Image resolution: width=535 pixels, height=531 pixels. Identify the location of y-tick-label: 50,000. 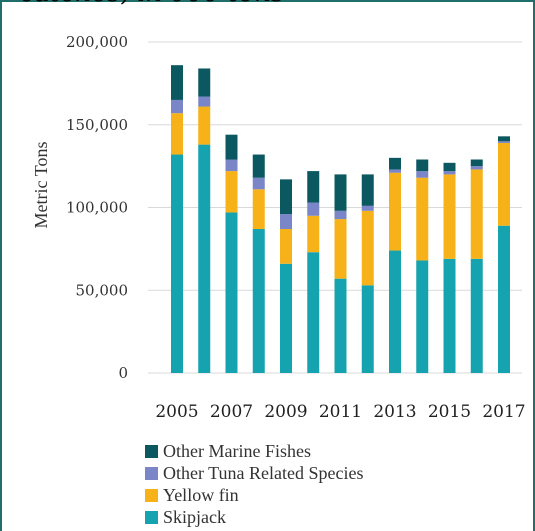
(102, 290).